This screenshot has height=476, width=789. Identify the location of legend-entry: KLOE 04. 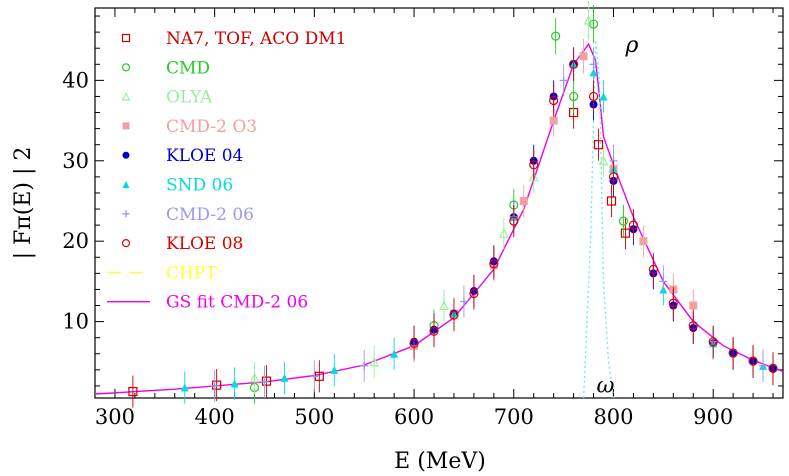
(204, 156).